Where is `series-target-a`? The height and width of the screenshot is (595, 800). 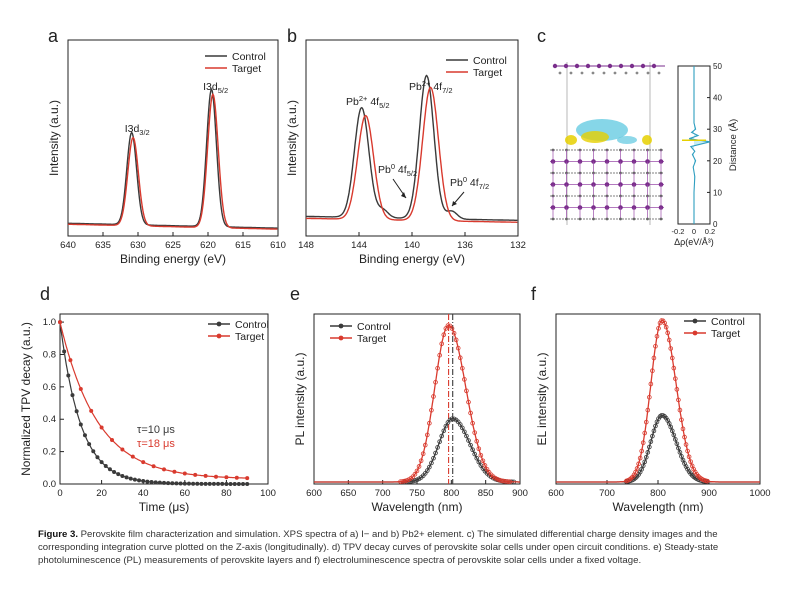
series-target-a is located at coordinates (172, 161).